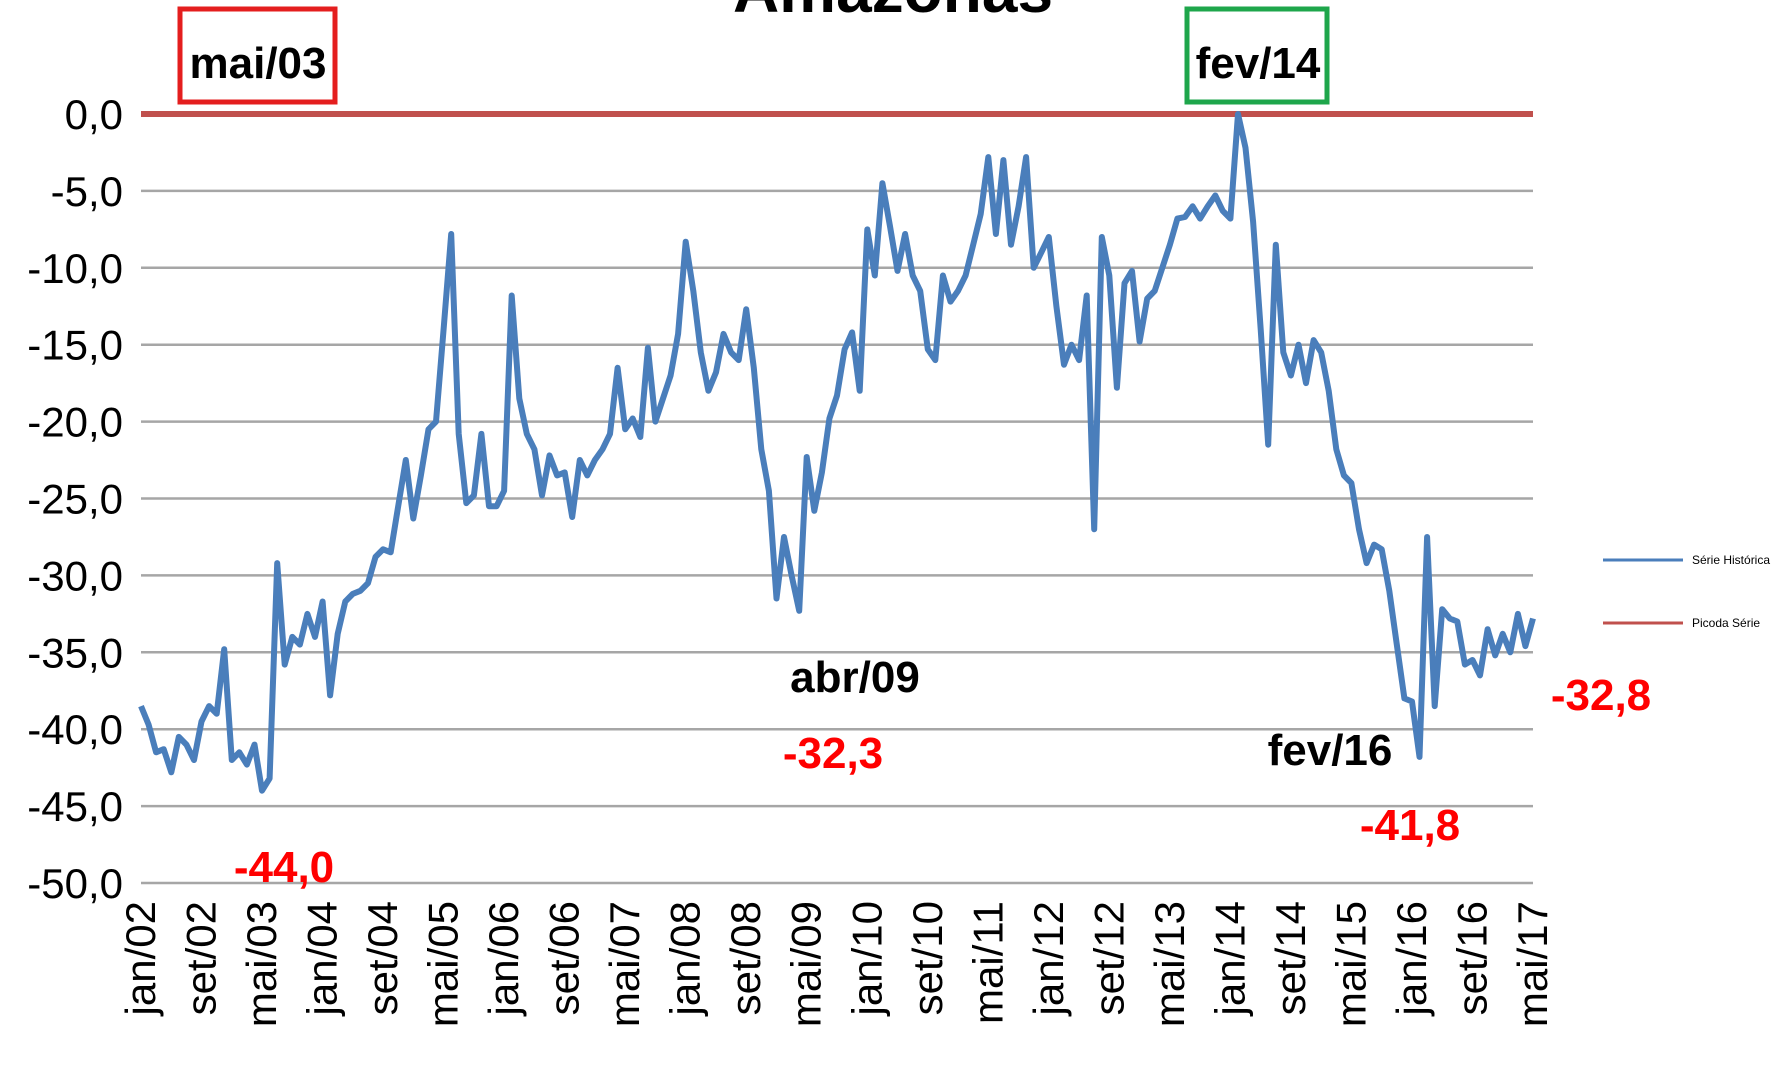  What do you see at coordinates (75, 345) in the screenshot?
I see `y-tick-label: -15,0` at bounding box center [75, 345].